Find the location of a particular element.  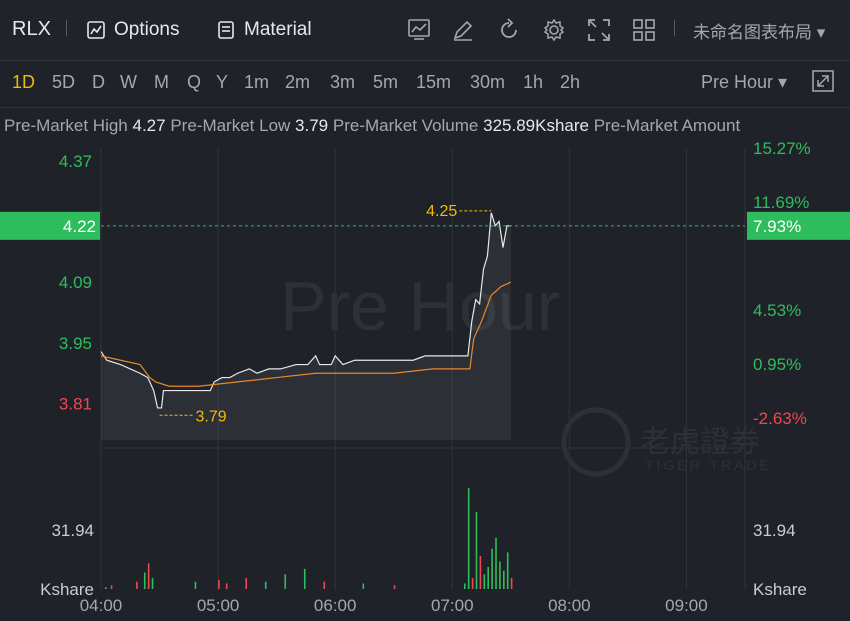

period-tab-2m: 2m is located at coordinates (298, 82).